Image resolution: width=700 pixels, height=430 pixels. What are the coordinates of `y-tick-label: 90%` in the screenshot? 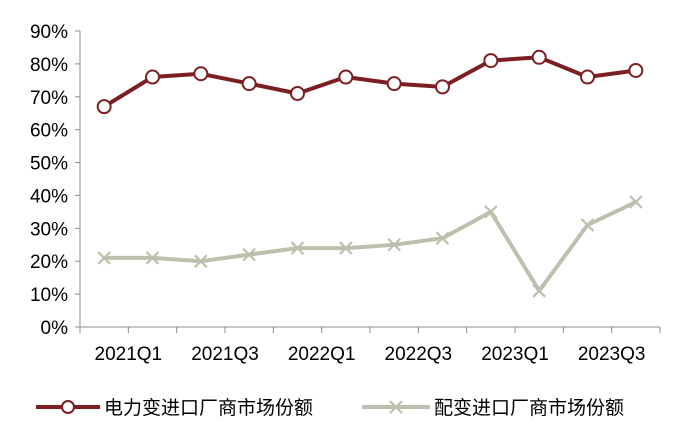 It's located at (49, 32).